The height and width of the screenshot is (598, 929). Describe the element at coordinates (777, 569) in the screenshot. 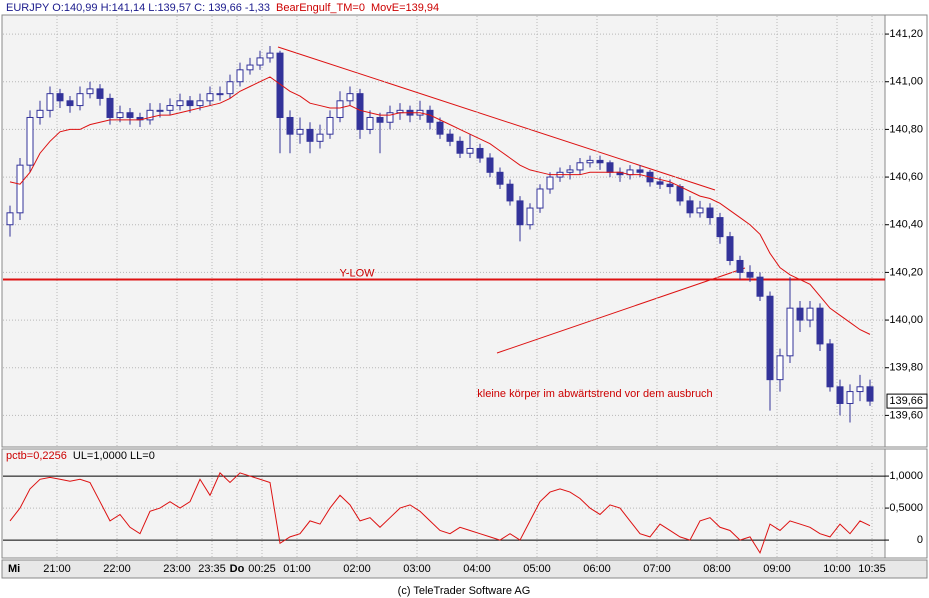

I see `x-tick-label: 09:00` at that location.